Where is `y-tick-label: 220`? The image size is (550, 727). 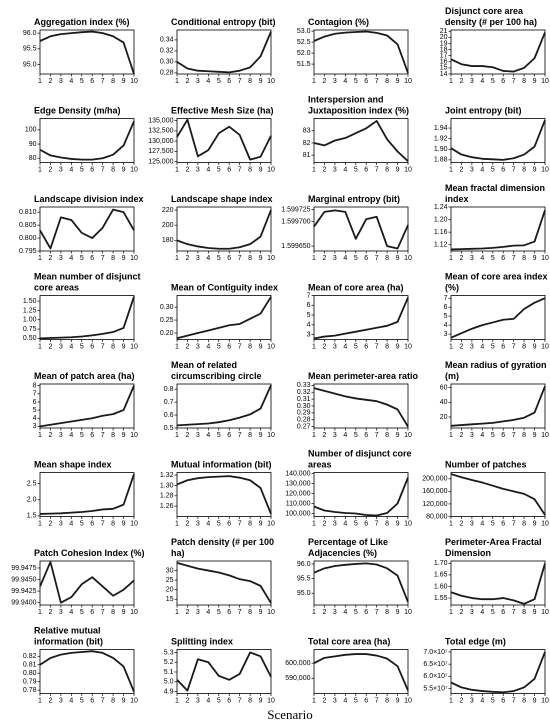
y-tick-label: 220 is located at coordinates (168, 210).